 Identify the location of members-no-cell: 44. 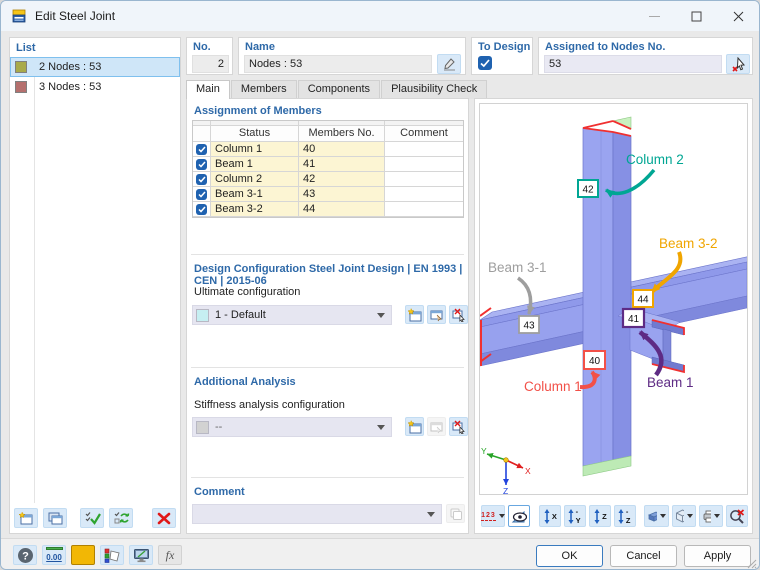
(342, 209).